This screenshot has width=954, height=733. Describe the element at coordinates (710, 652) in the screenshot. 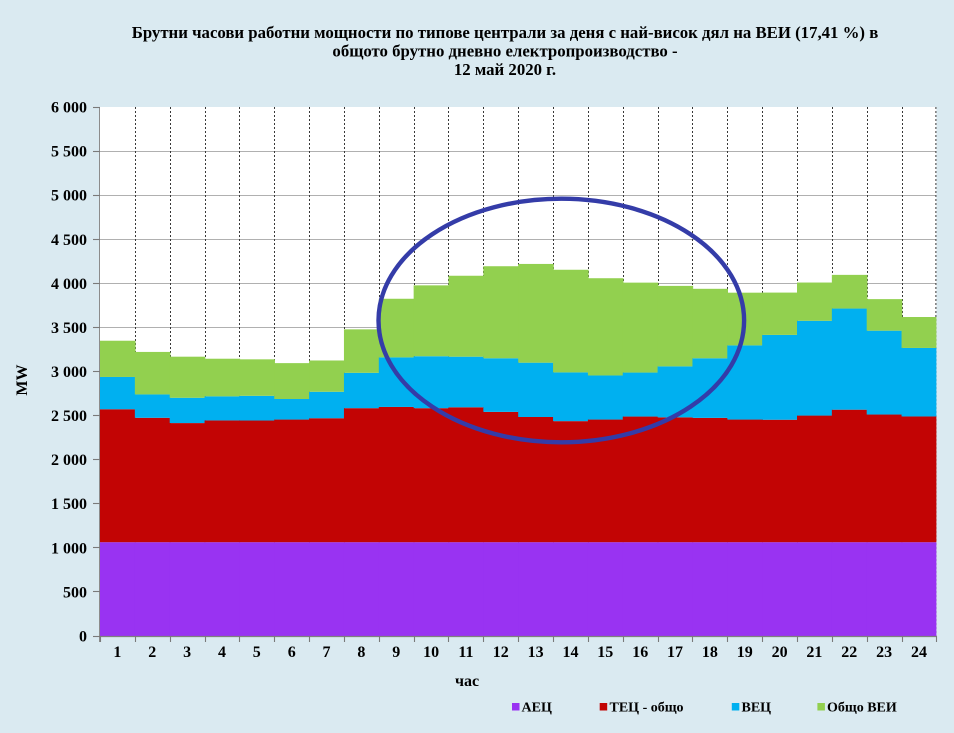

I see `svg-text: 18` at that location.